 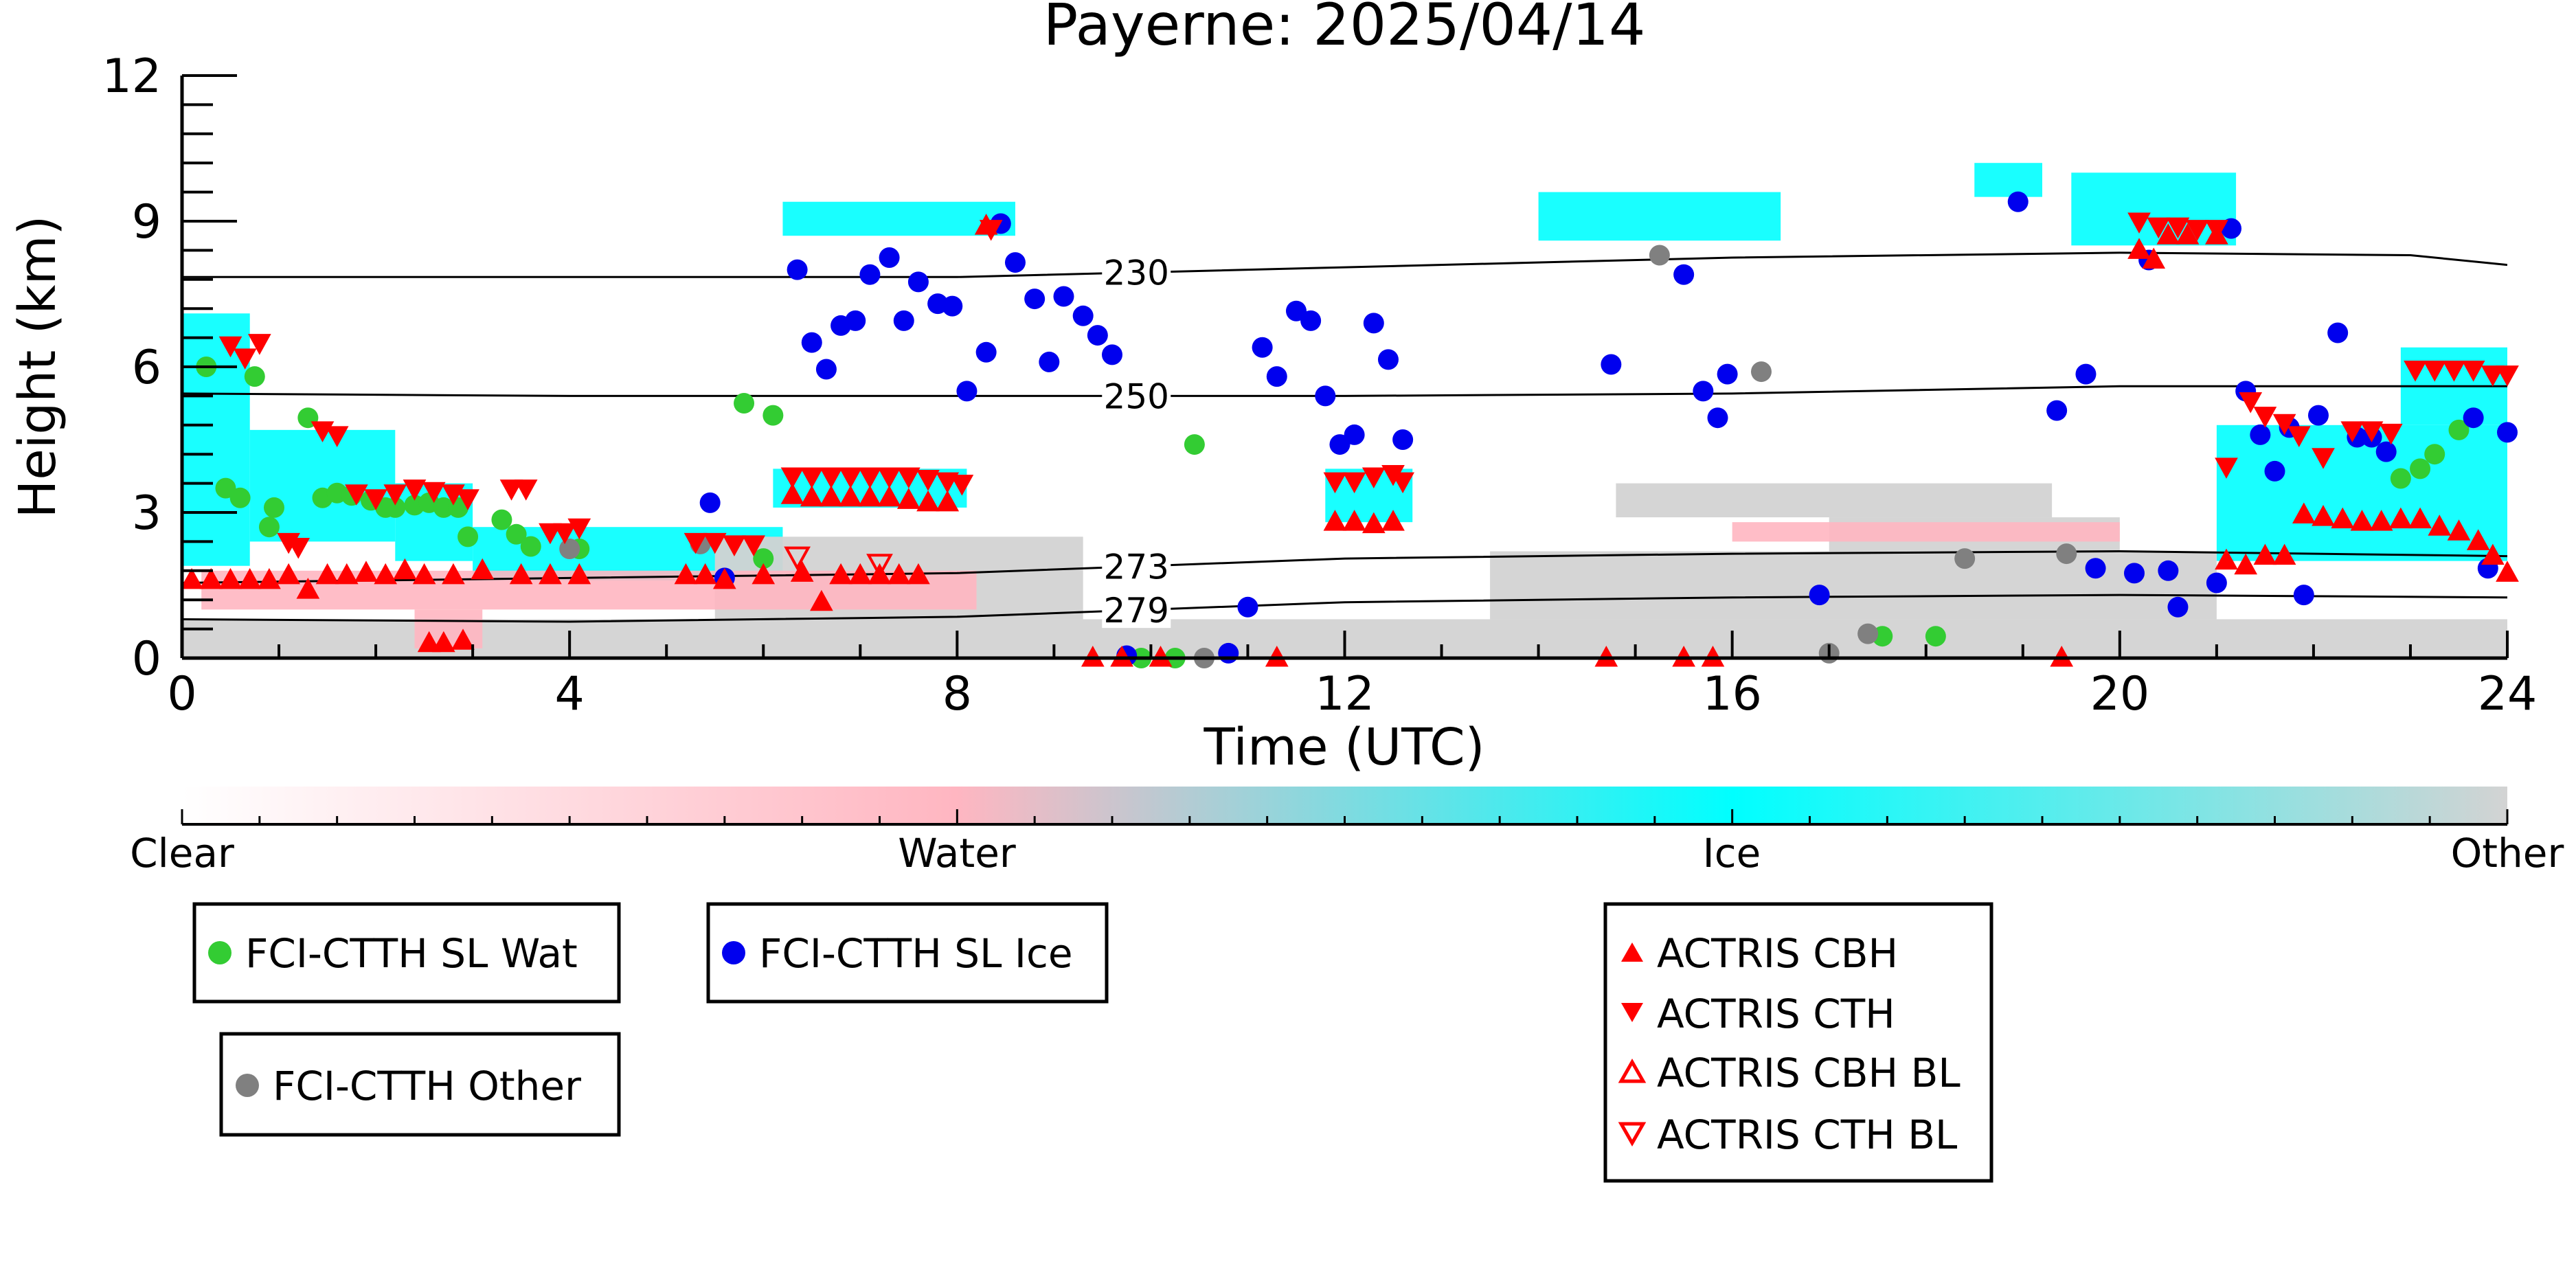 I want to click on contour-label: 230, so click(x=1136, y=273).